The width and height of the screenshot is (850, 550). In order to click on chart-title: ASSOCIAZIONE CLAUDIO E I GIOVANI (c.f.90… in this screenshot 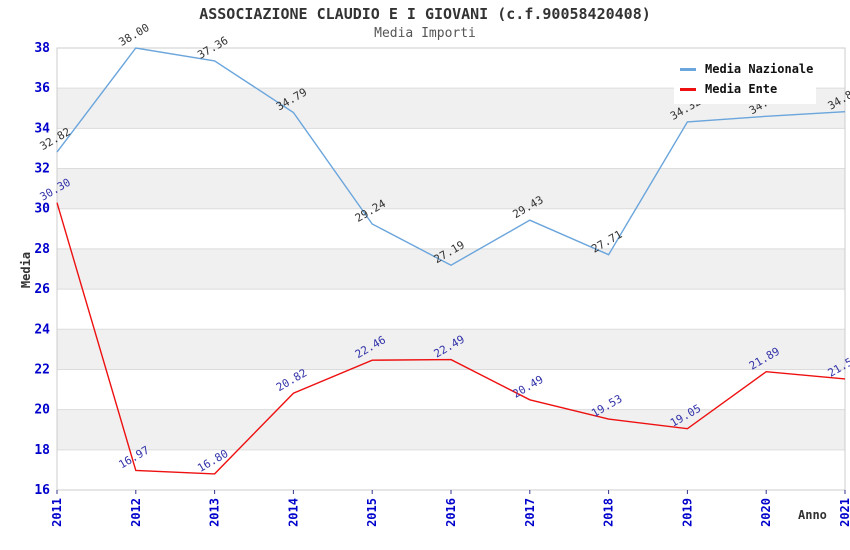, I will do `click(425, 14)`.